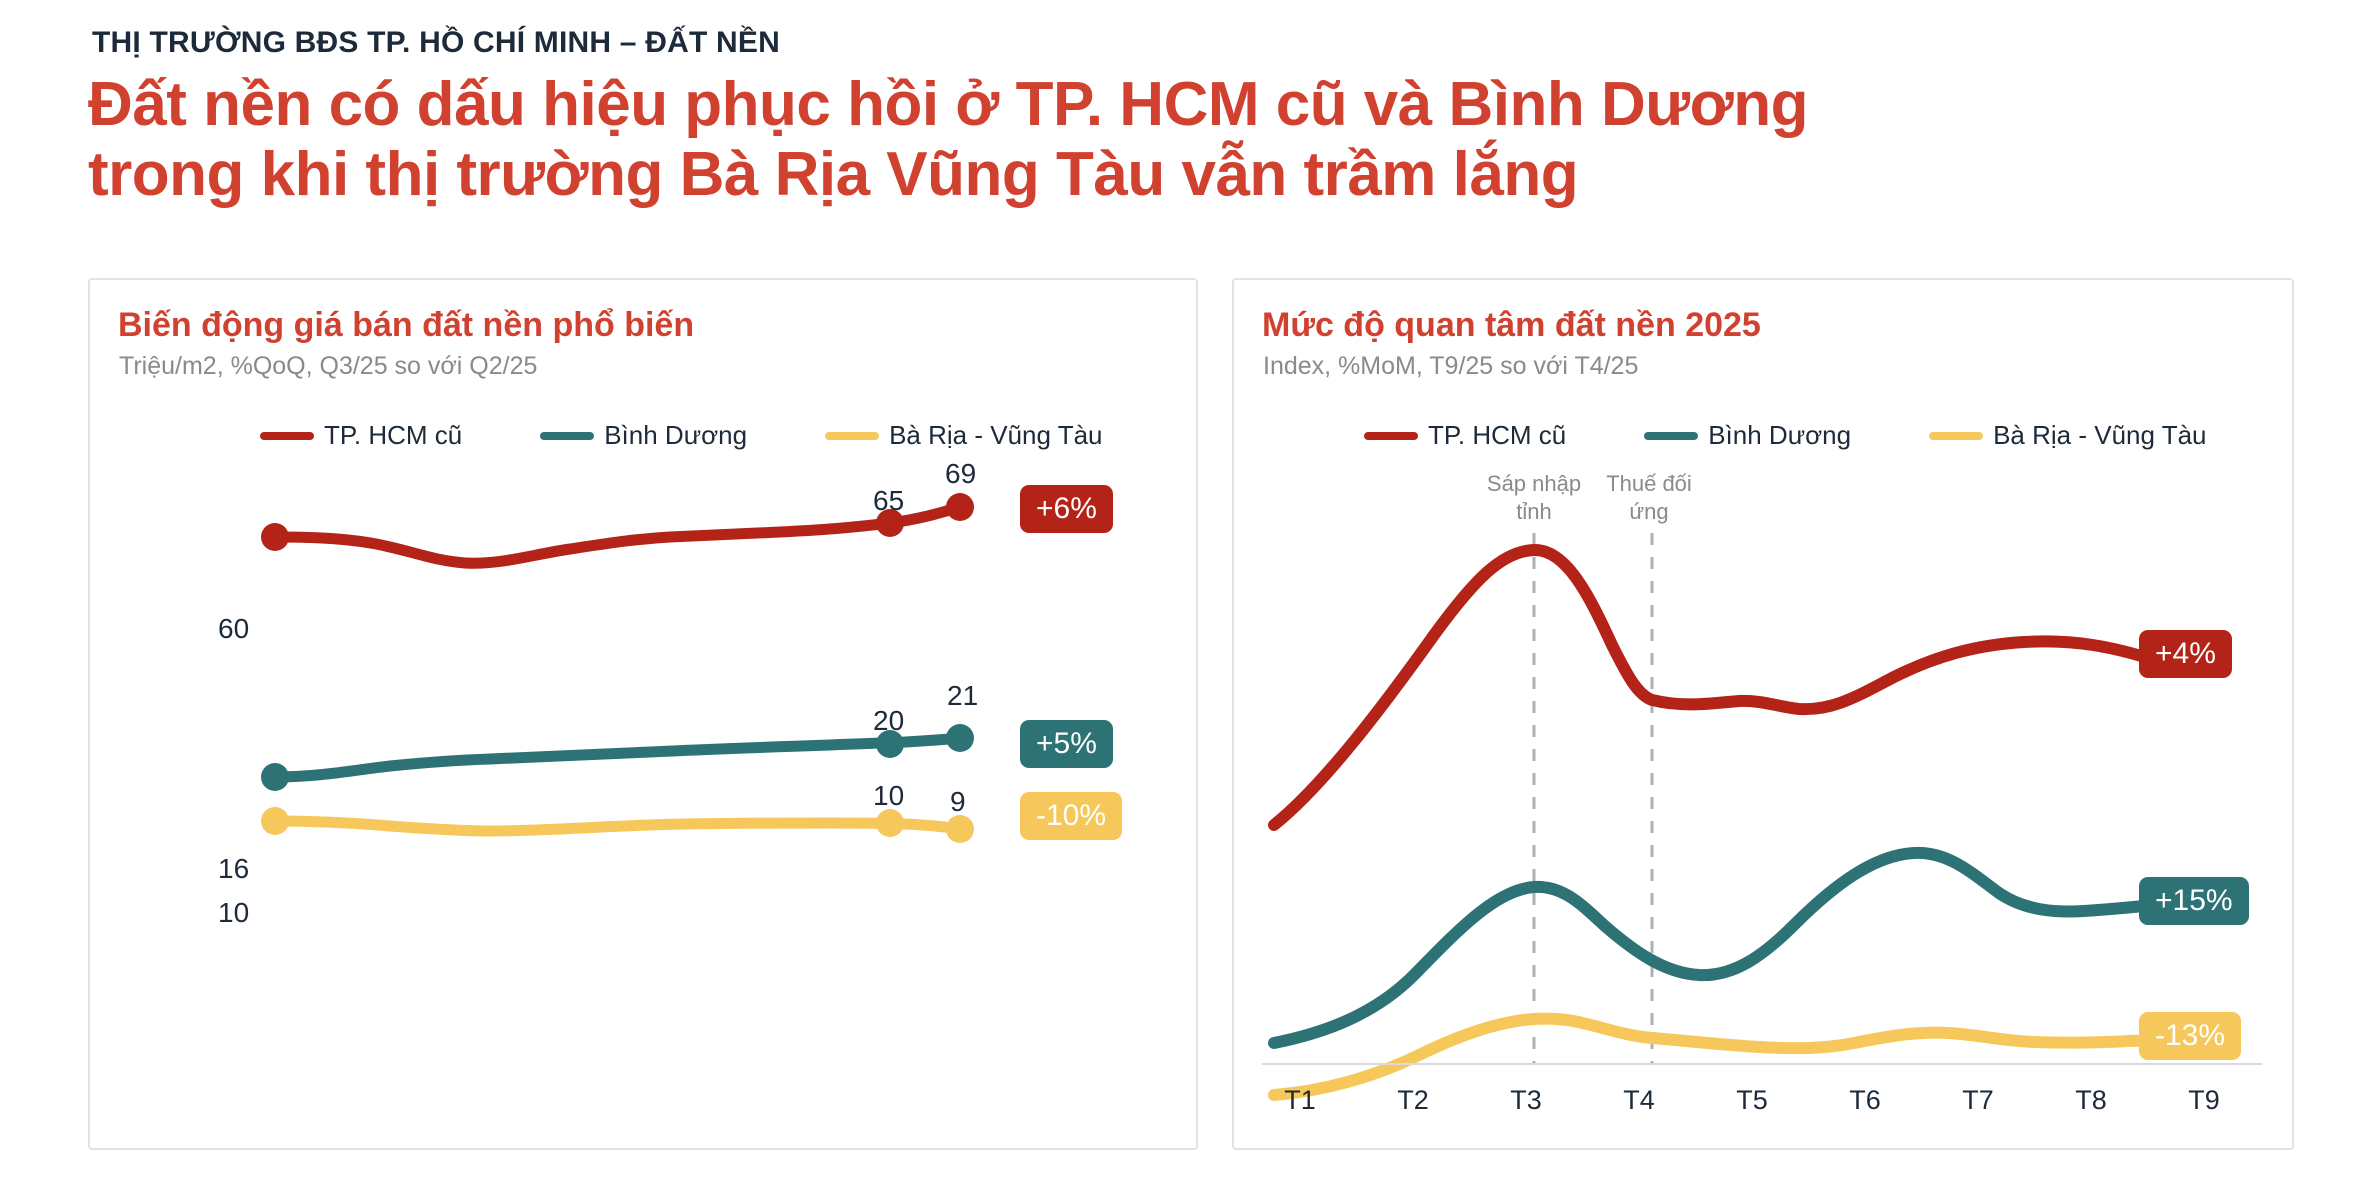 This screenshot has height=1196, width=2380. Describe the element at coordinates (1639, 1100) in the screenshot. I see `month-tick: T4` at that location.